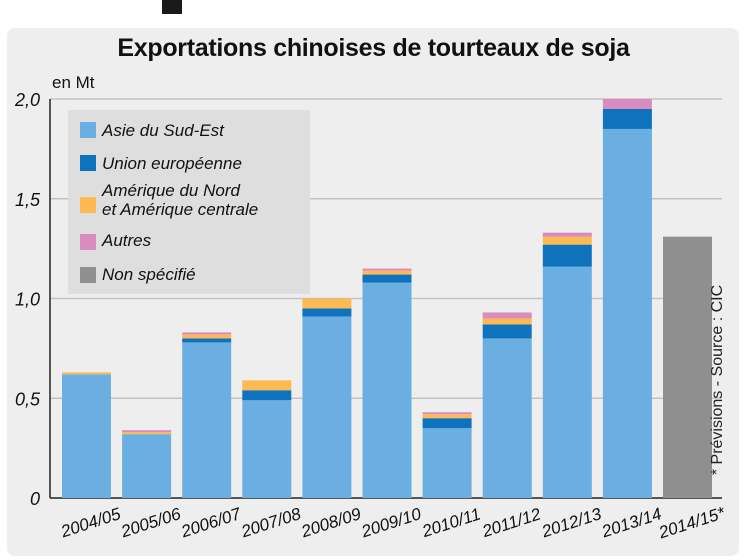 This screenshot has height=560, width=747. What do you see at coordinates (331, 523) in the screenshot?
I see `x-tick-label: 2008/09` at bounding box center [331, 523].